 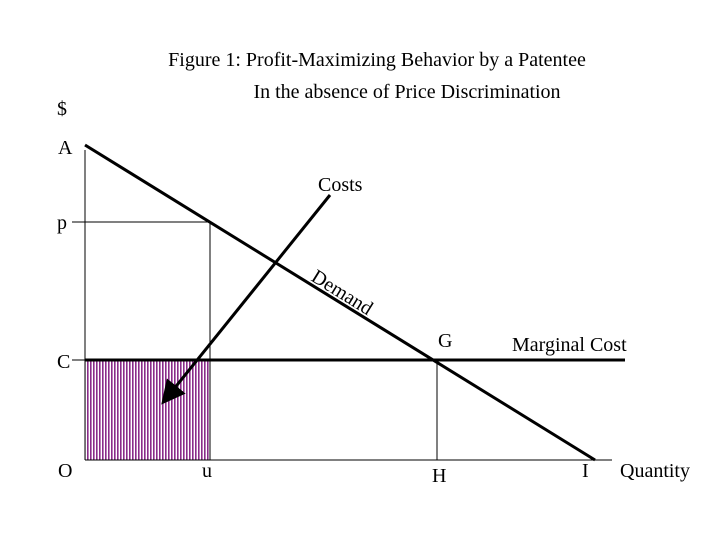 I want to click on dollar-label: $, so click(x=62, y=109).